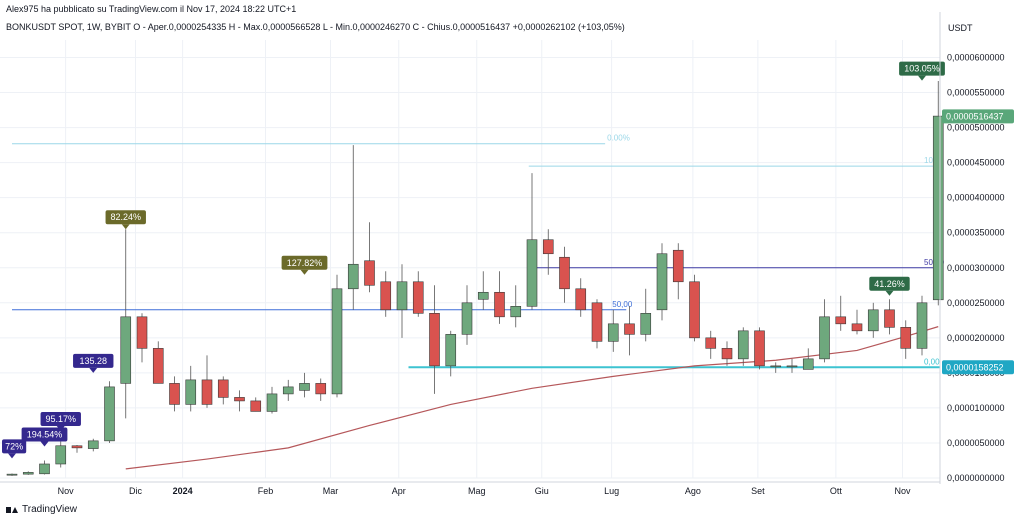  I want to click on change-badge: 103.05%, so click(922, 71).